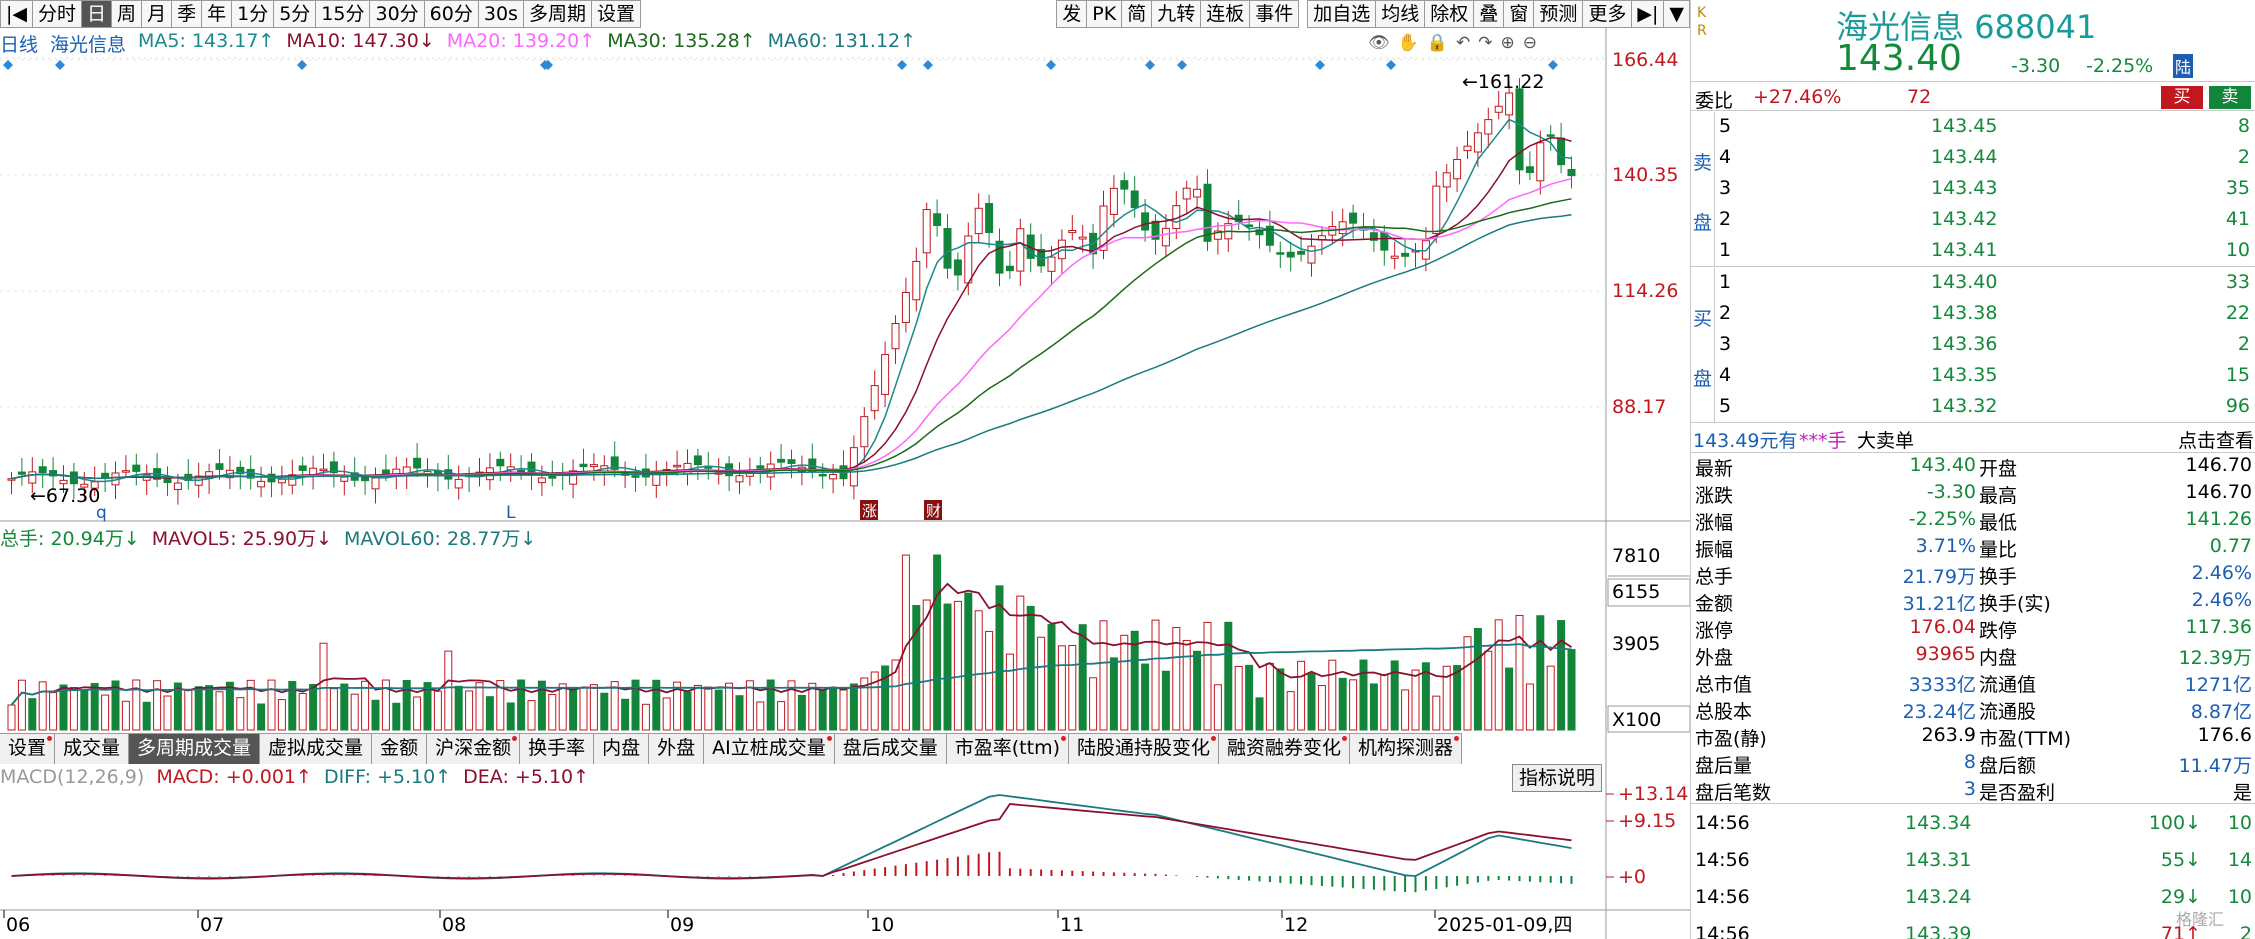  Describe the element at coordinates (1226, 14) in the screenshot. I see `tool-button: 连板` at that location.